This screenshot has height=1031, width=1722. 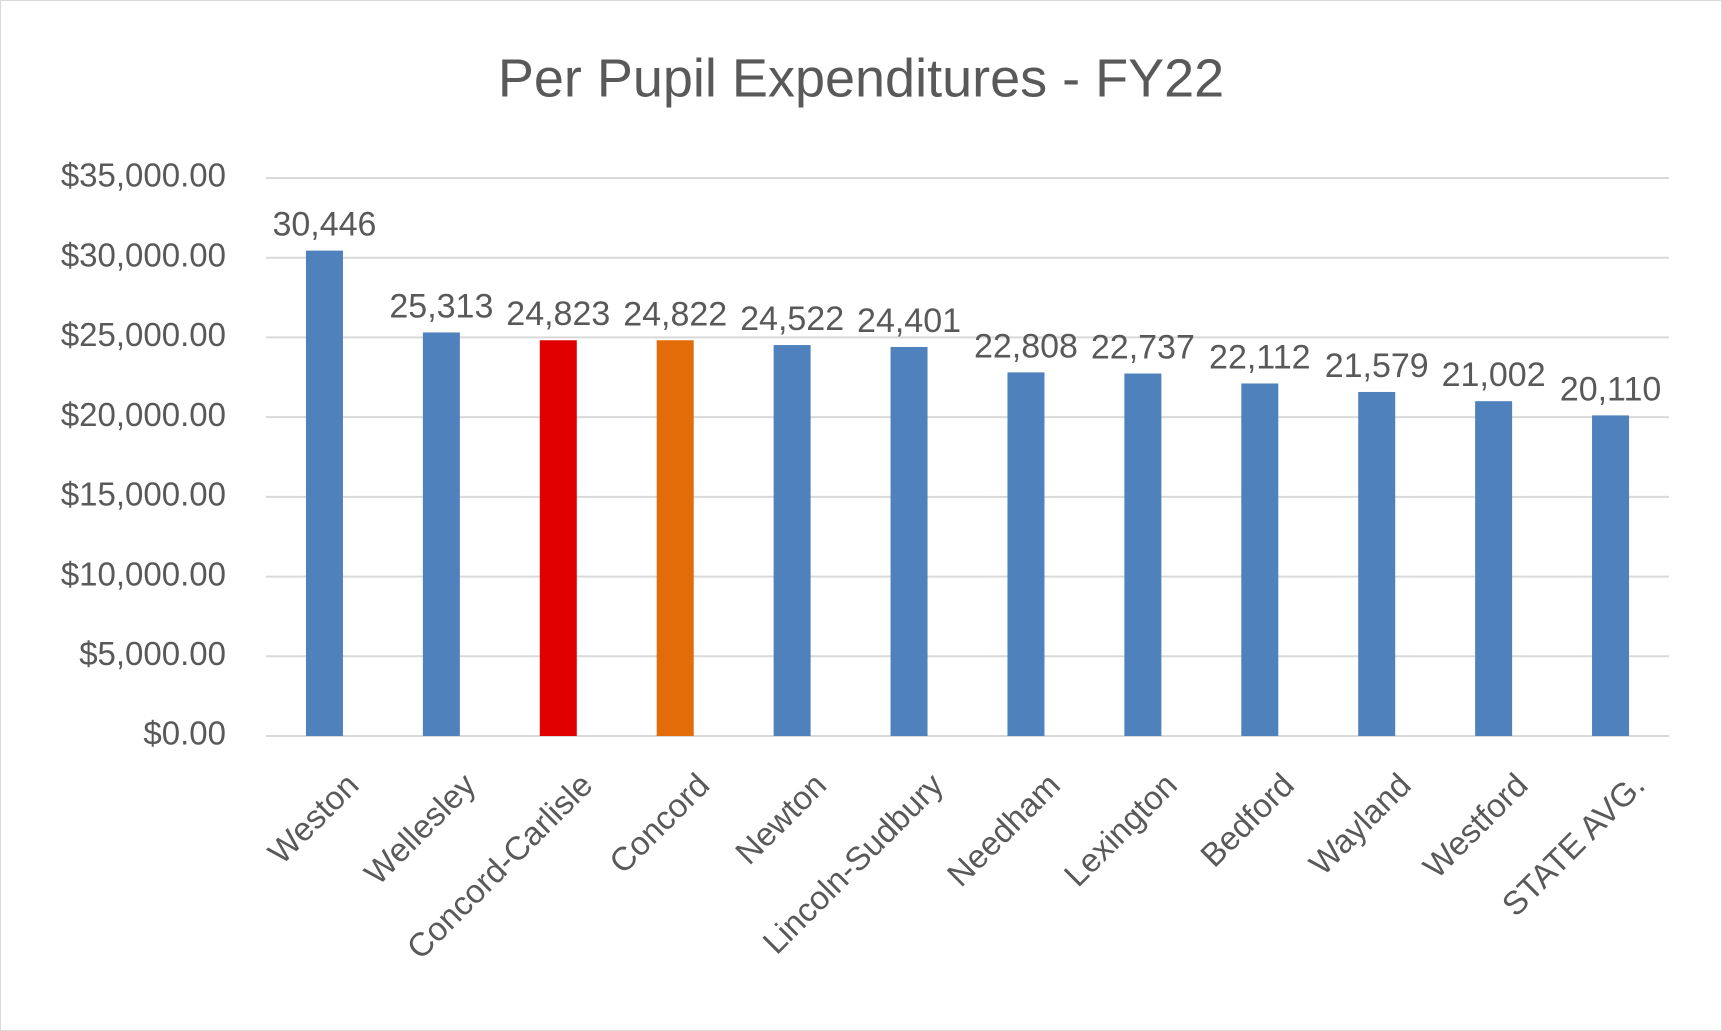 I want to click on y-tick-label: $35,000.00, so click(x=143, y=175).